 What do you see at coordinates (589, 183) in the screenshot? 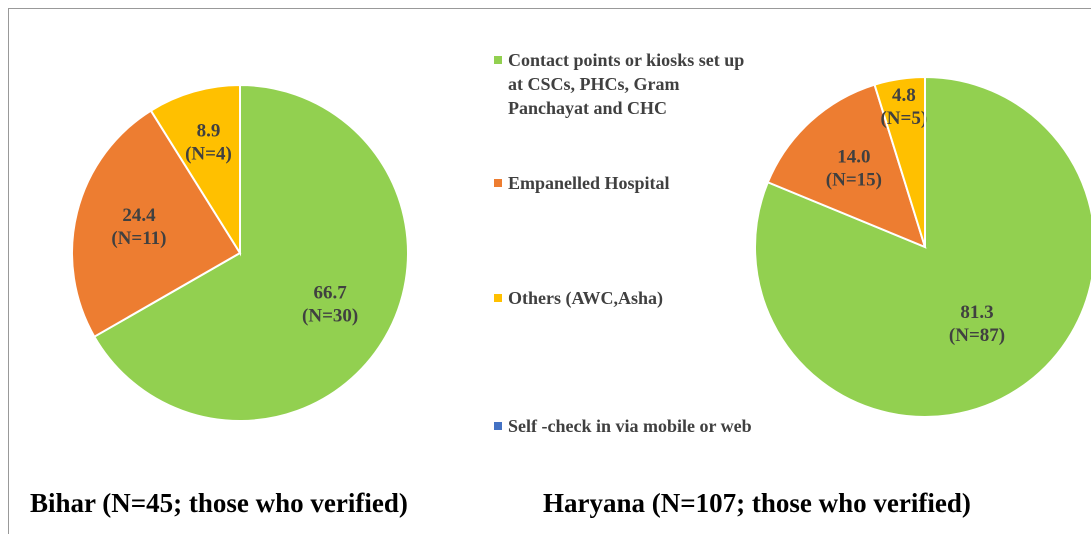
I see `legend-label: Empanelled Hospital` at bounding box center [589, 183].